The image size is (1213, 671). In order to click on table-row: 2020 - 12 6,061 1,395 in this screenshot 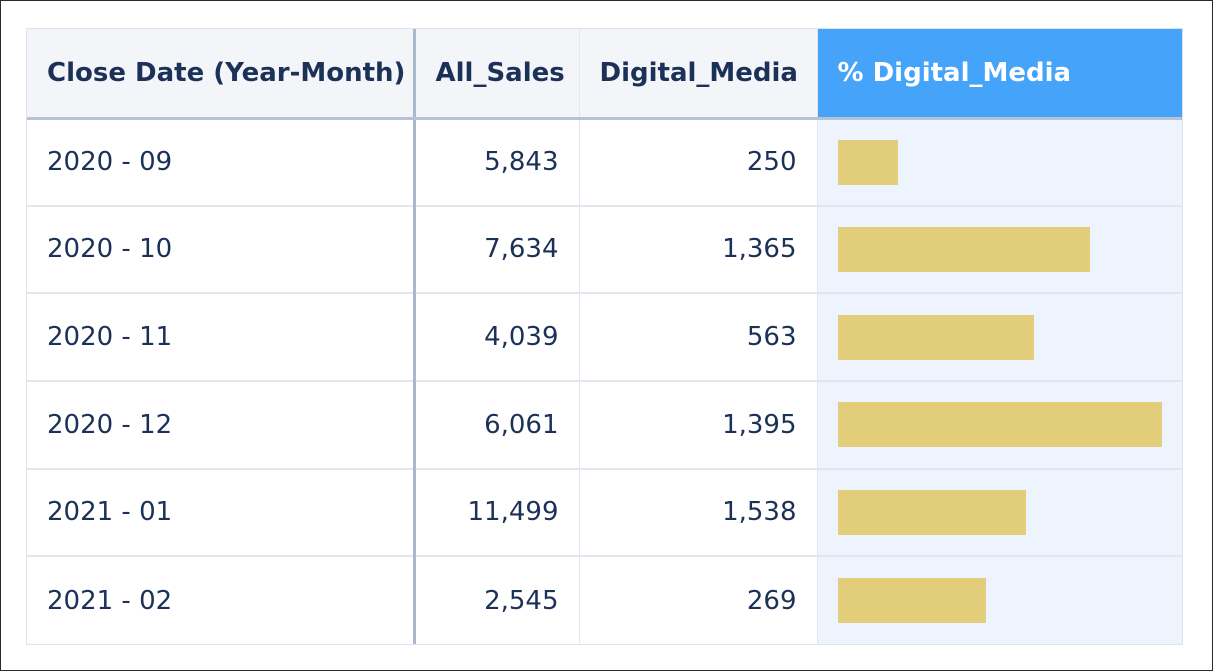, I will do `click(604, 425)`.